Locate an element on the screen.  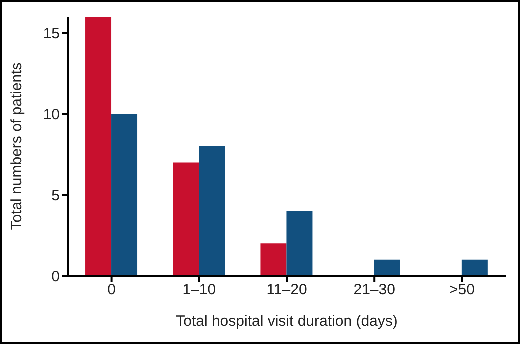
x-tick-label: 0 is located at coordinates (112, 290).